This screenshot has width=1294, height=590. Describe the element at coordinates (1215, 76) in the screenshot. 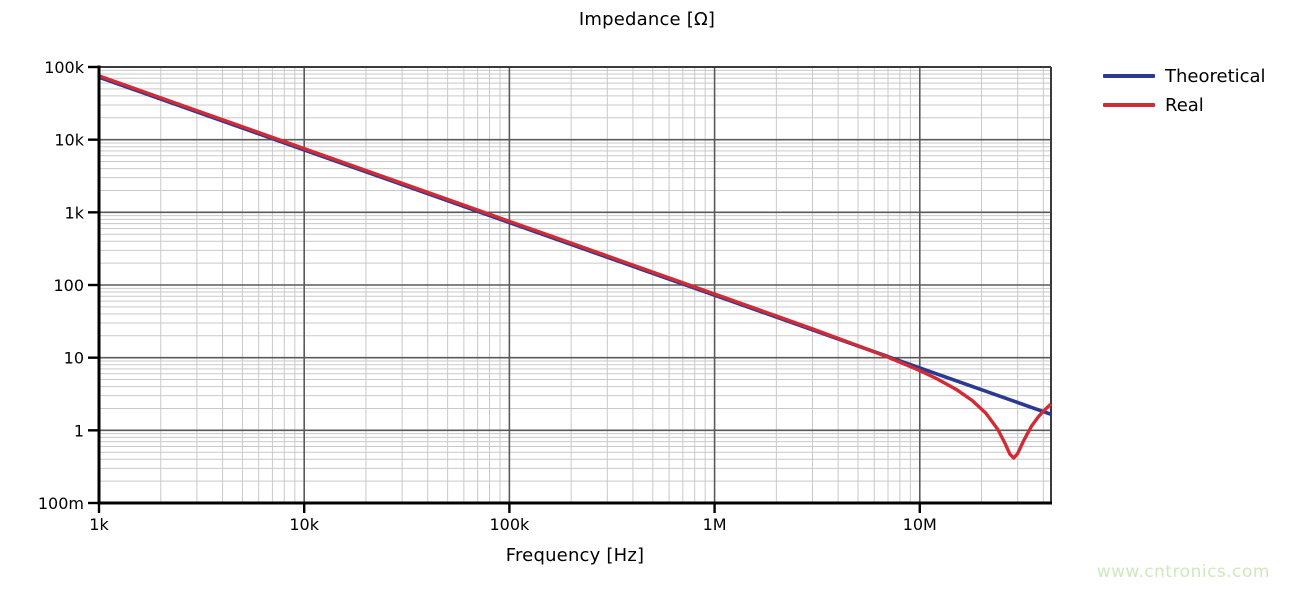

I see `legend-label-theoretical: Theoretical` at that location.